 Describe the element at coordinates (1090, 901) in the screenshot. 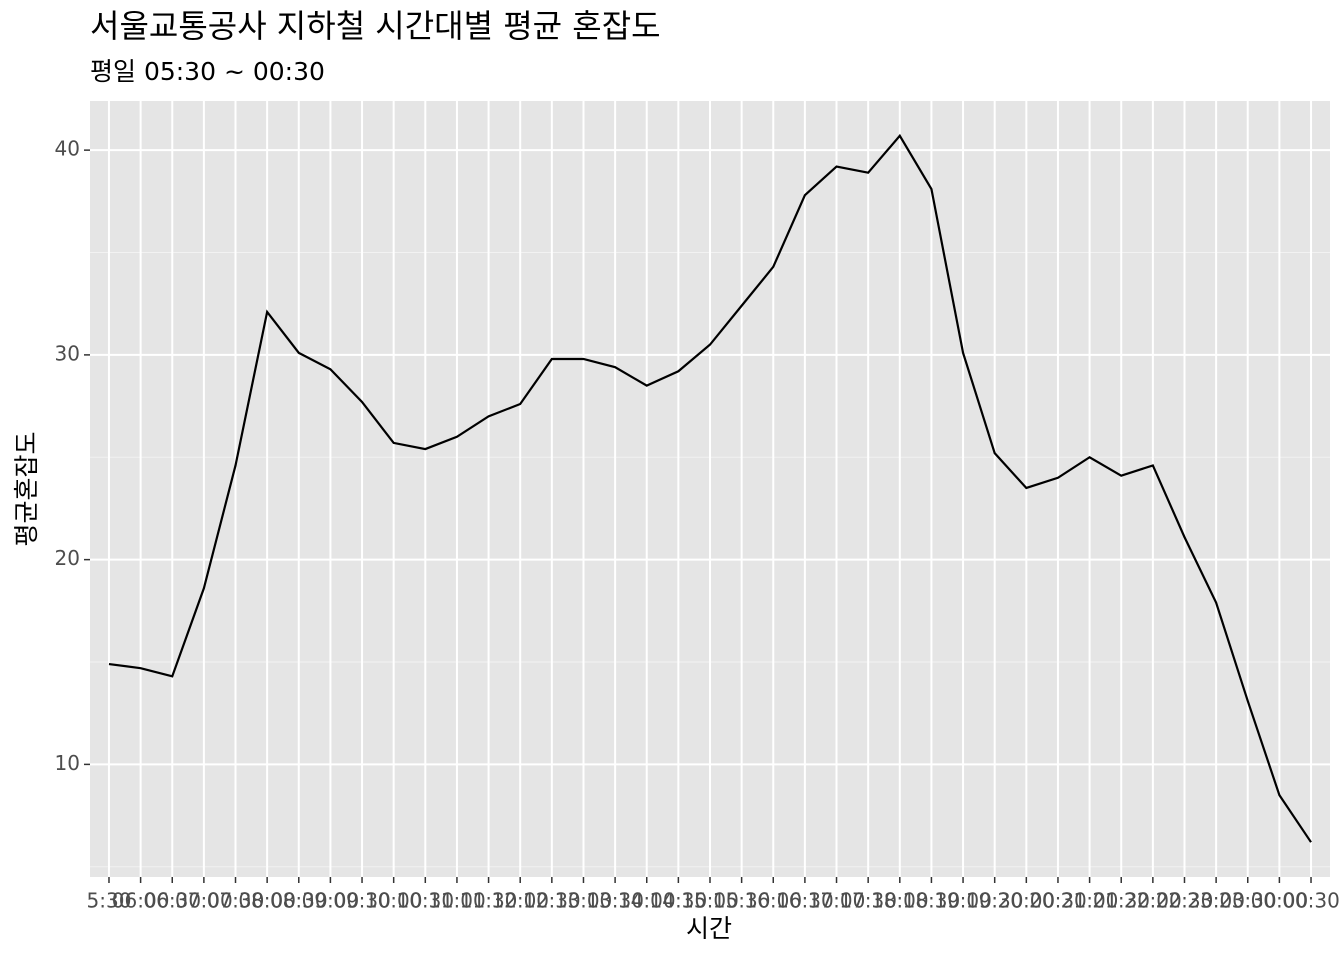

I see `x-tick-label: 21:00` at that location.